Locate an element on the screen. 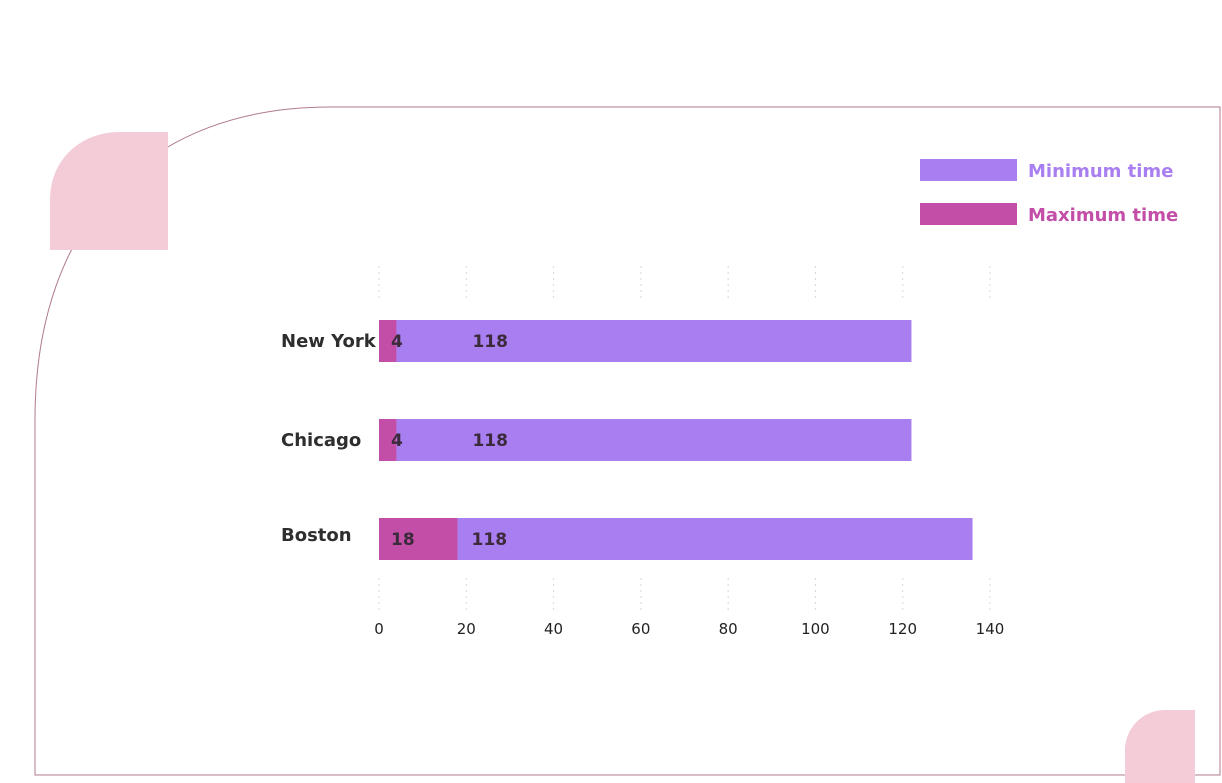 This screenshot has width=1222, height=783. x-tick-label-7: 140 is located at coordinates (990, 629).